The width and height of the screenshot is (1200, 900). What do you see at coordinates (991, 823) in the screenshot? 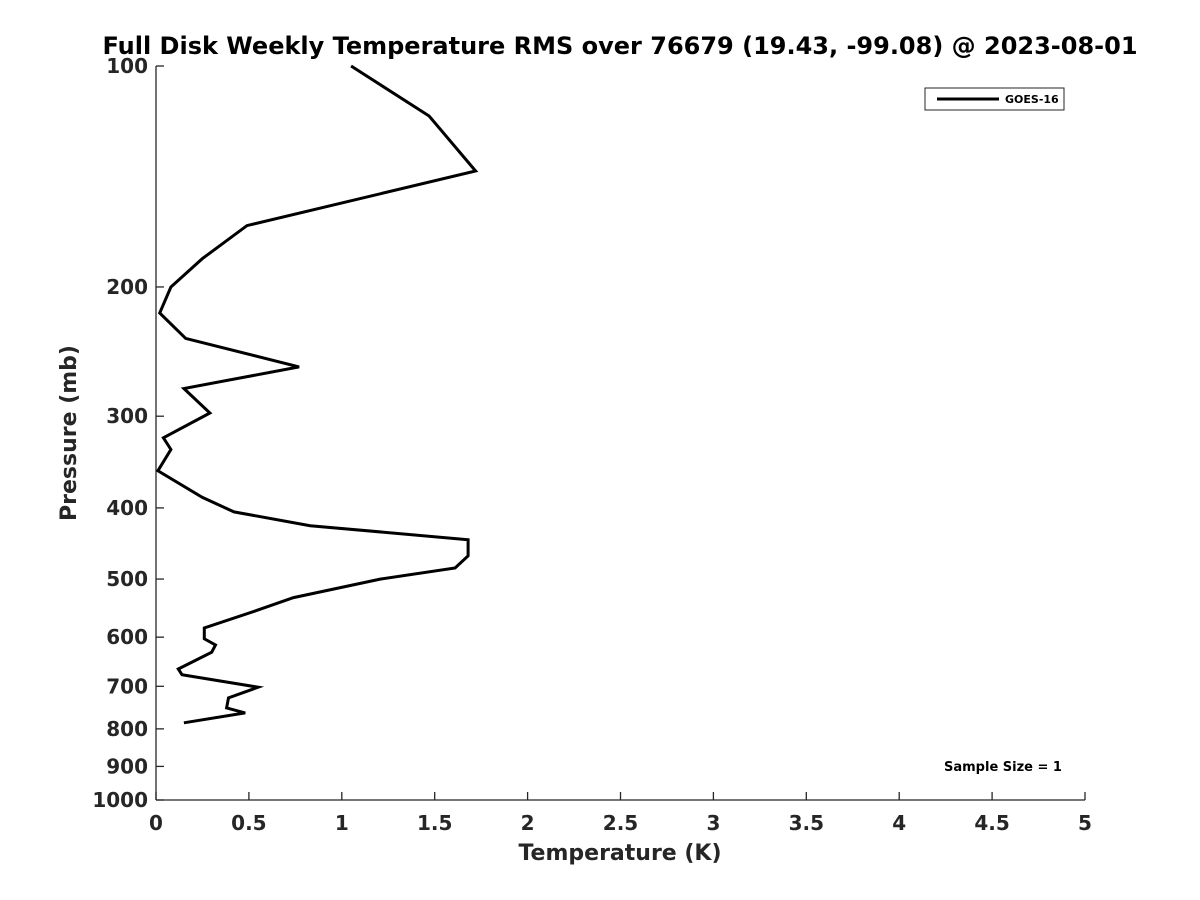
I see `x-tick-label: 4.5` at bounding box center [991, 823].